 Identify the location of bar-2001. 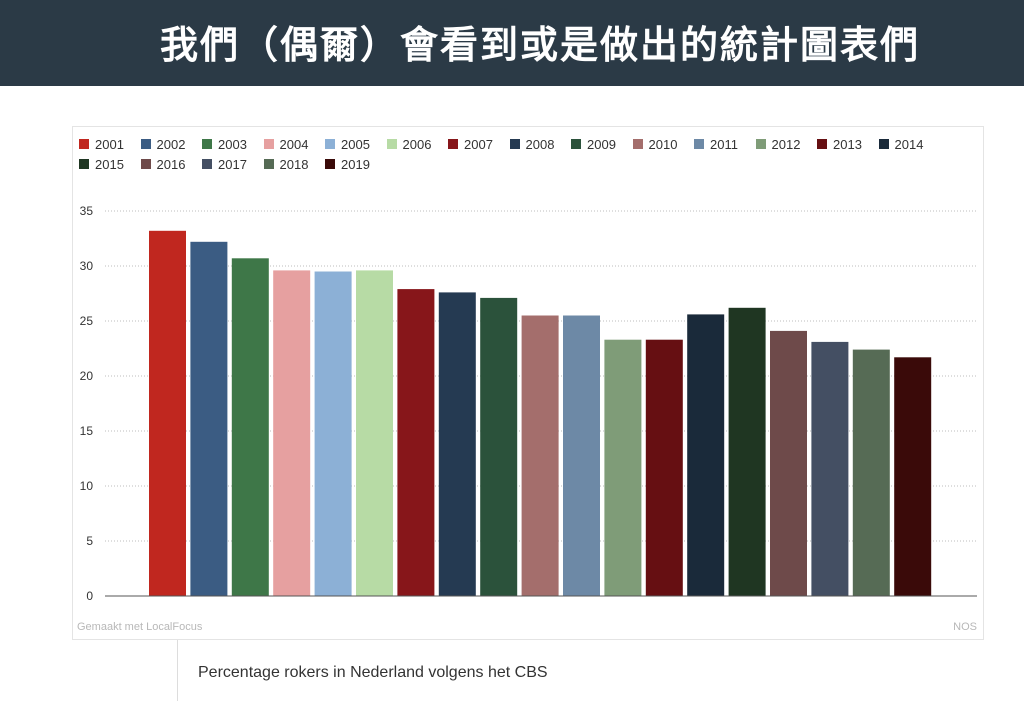
(167, 413).